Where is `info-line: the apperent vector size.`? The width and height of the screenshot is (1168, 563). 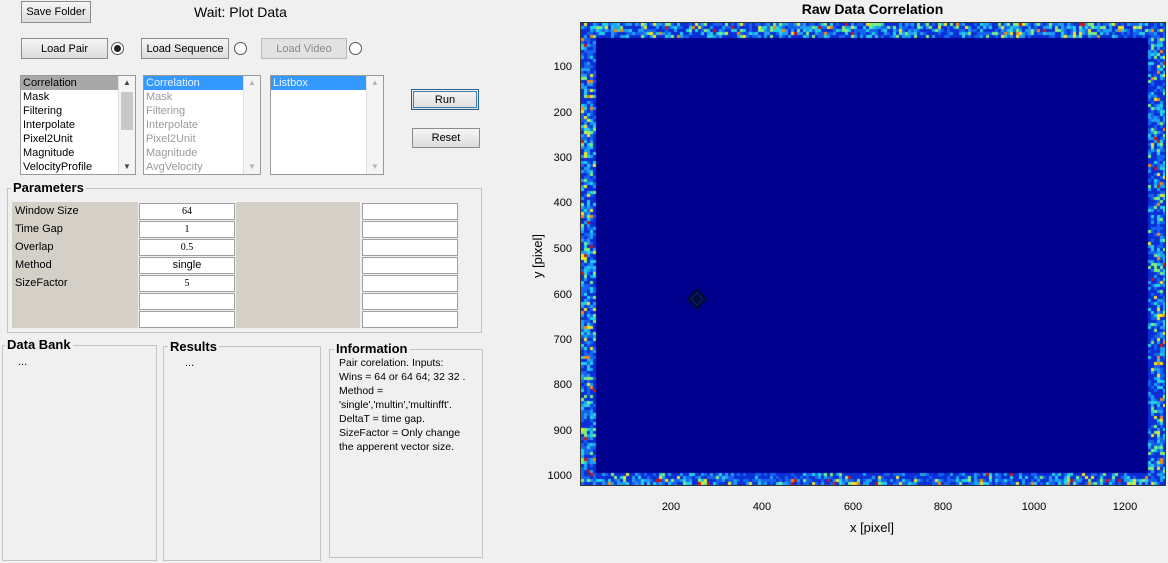 info-line: the apperent vector size. is located at coordinates (396, 447).